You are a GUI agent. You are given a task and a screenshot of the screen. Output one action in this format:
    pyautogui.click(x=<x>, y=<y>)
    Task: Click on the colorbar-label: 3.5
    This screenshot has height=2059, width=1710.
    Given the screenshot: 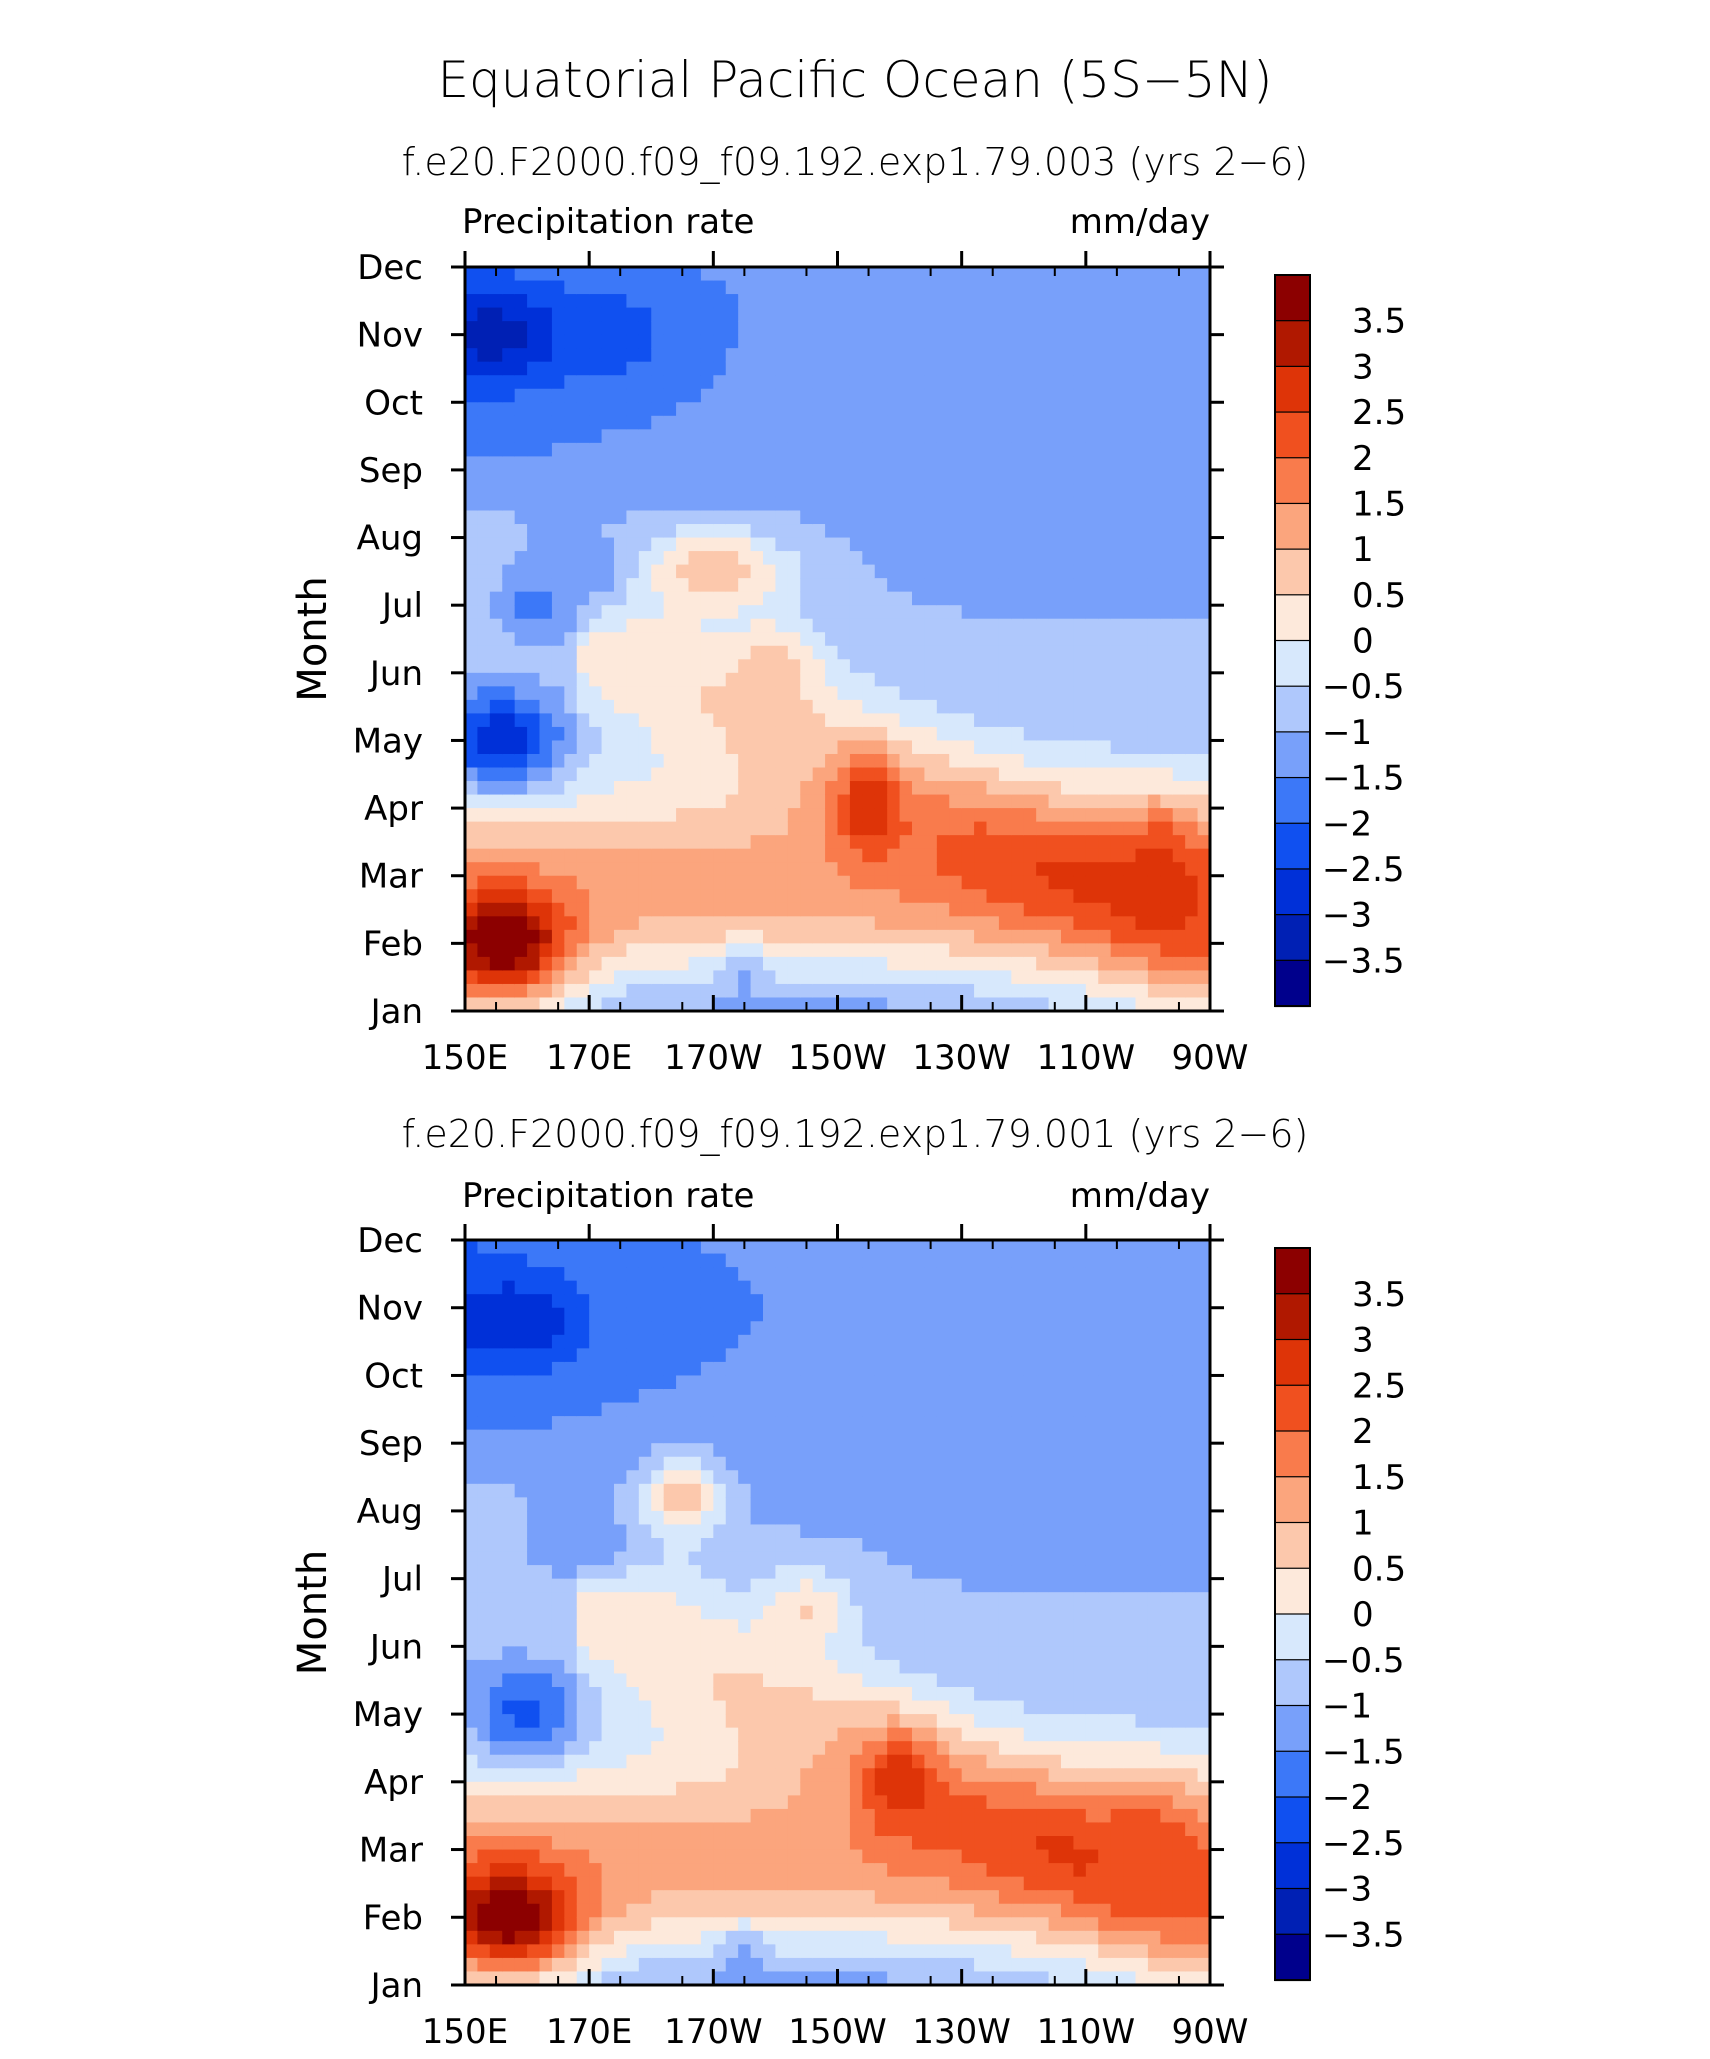 What is the action you would take?
    pyautogui.click(x=1379, y=322)
    